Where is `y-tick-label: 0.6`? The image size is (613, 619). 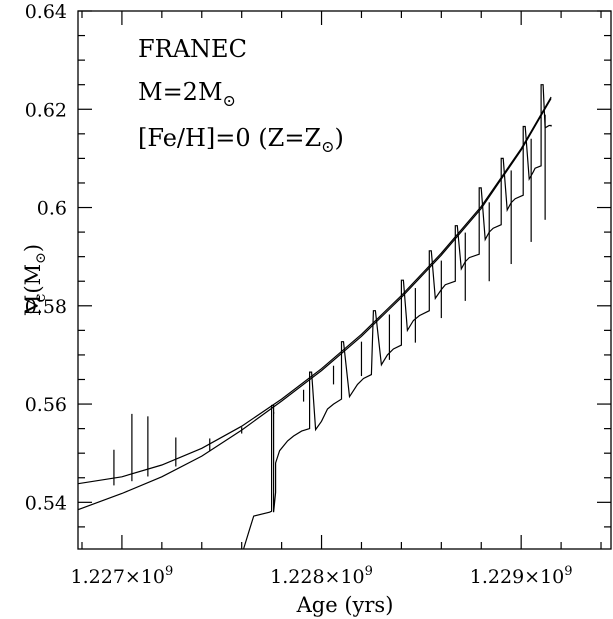
y-tick-label: 0.6 is located at coordinates (52, 209).